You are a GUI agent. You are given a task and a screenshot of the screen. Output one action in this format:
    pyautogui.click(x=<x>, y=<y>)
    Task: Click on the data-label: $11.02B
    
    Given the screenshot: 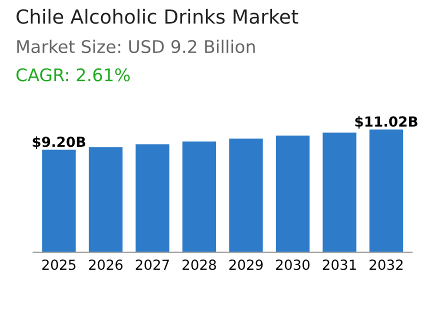 What is the action you would take?
    pyautogui.click(x=386, y=122)
    